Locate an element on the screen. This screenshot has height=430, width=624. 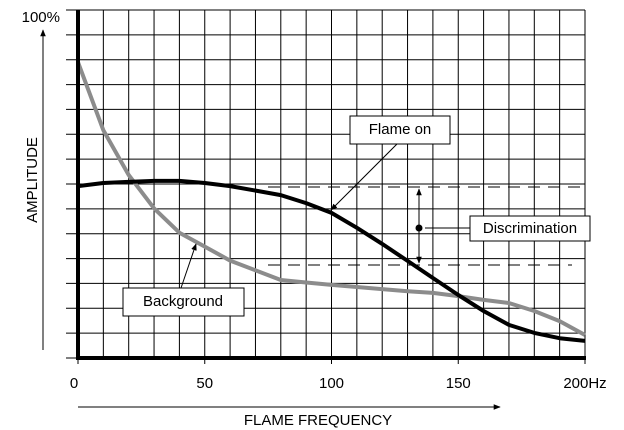
x-tick-label: 0 is located at coordinates (74, 383).